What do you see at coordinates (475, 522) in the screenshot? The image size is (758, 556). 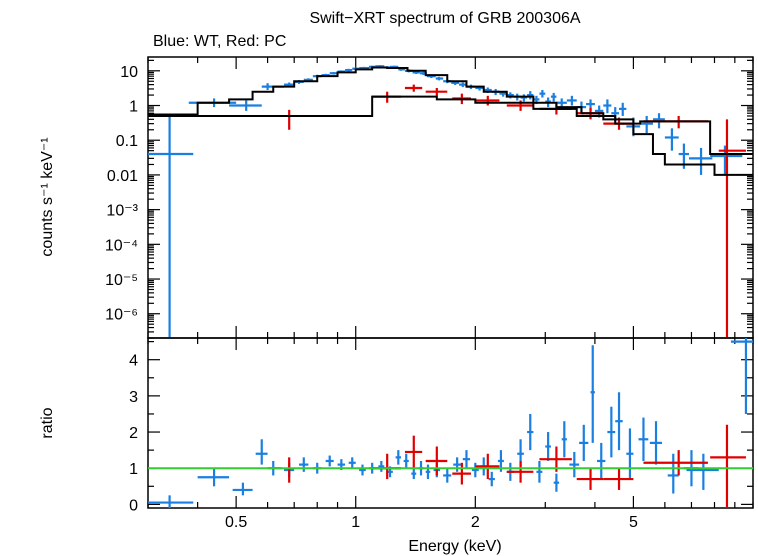 I see `x-tick-label: 2` at bounding box center [475, 522].